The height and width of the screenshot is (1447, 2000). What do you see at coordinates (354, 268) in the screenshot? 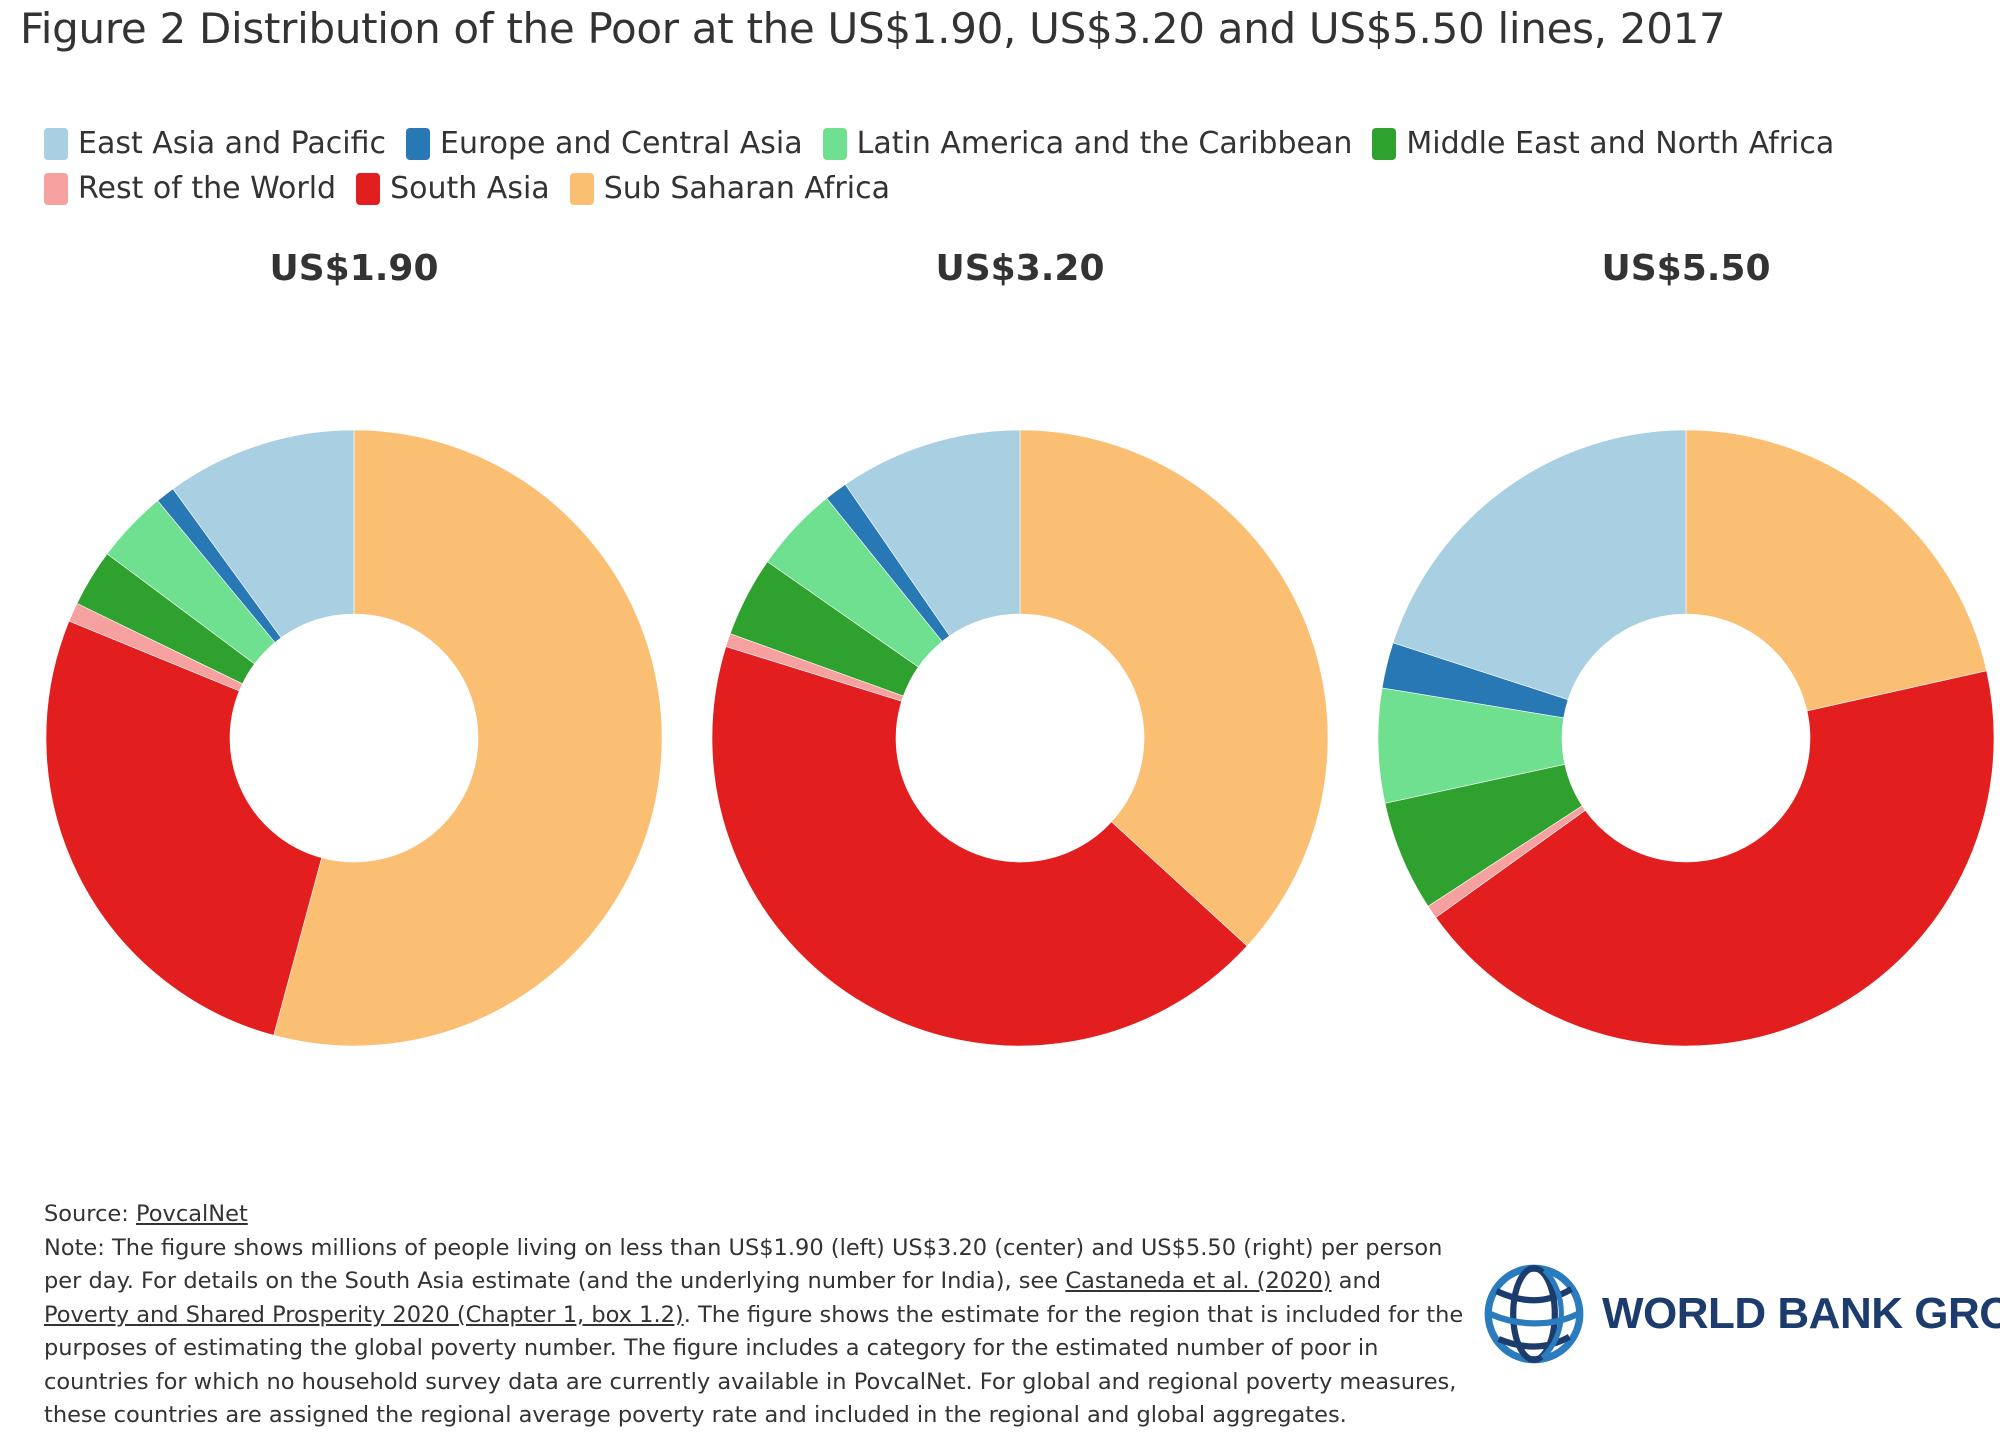
I see `chart-title-190: US$1.90` at bounding box center [354, 268].